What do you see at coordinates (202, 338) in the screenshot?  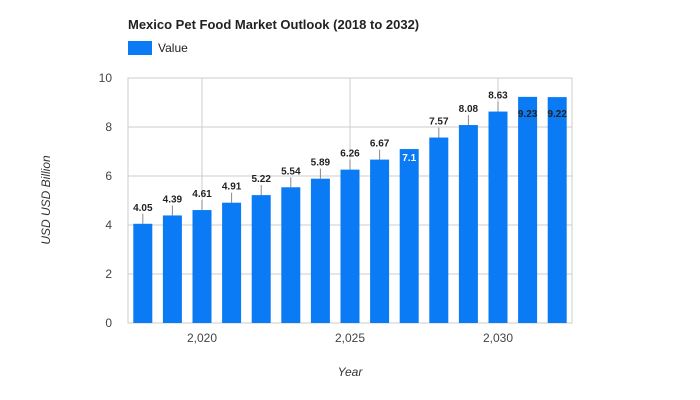 I see `x-tick-label: 2,020` at bounding box center [202, 338].